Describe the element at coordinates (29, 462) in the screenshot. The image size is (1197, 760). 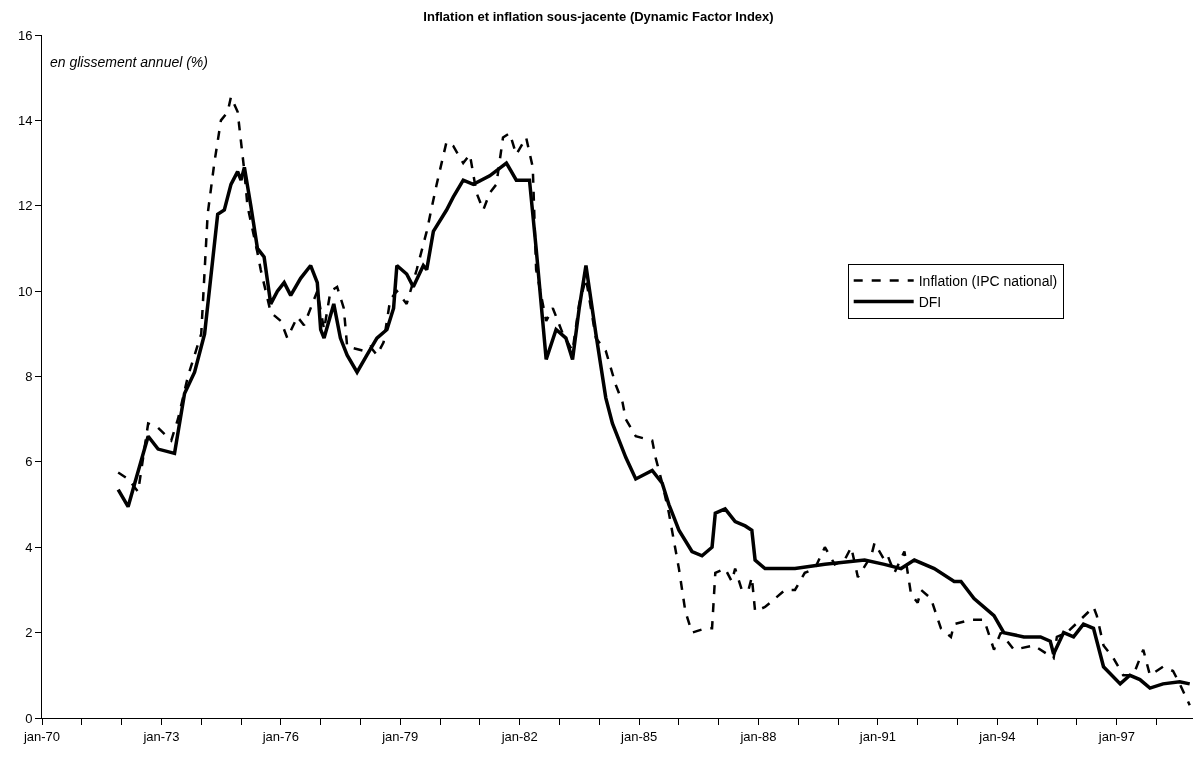
I see `y-tick-label: 6` at that location.